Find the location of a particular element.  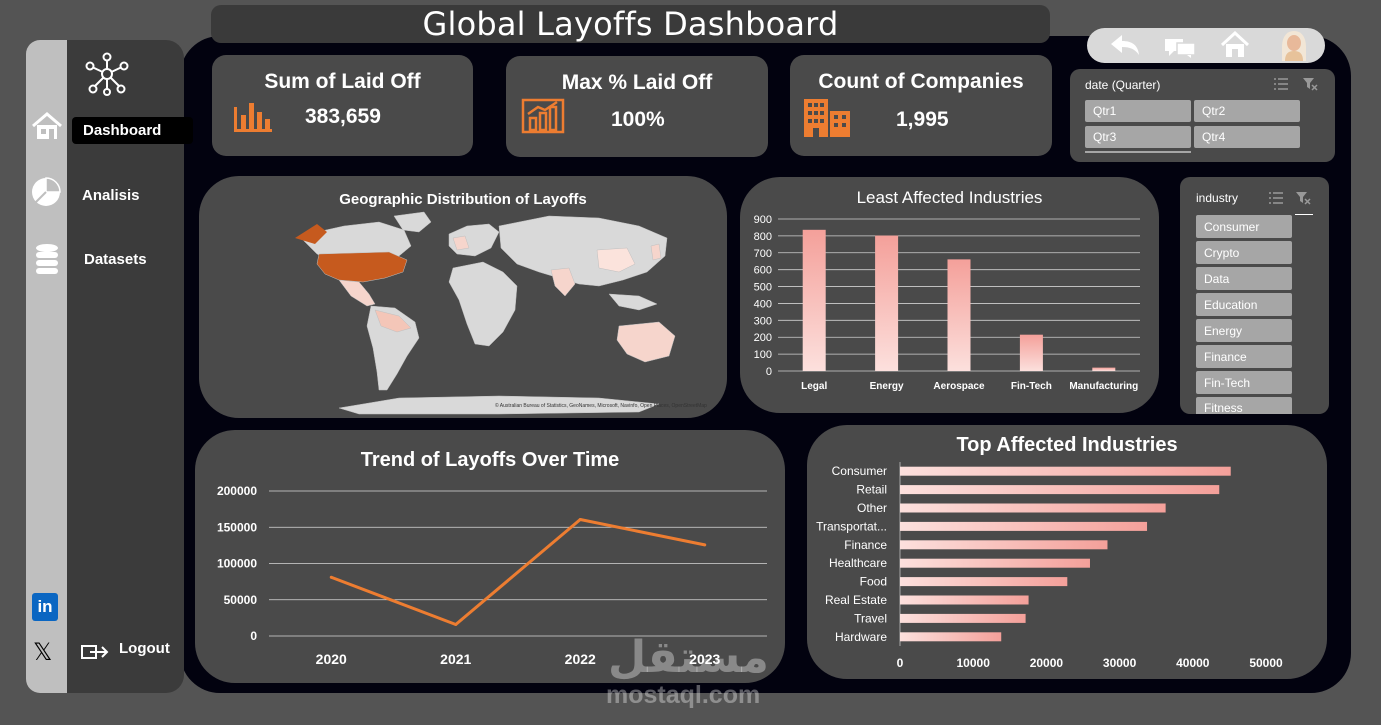

slicer-option-consumer: Consumer is located at coordinates (1244, 226).